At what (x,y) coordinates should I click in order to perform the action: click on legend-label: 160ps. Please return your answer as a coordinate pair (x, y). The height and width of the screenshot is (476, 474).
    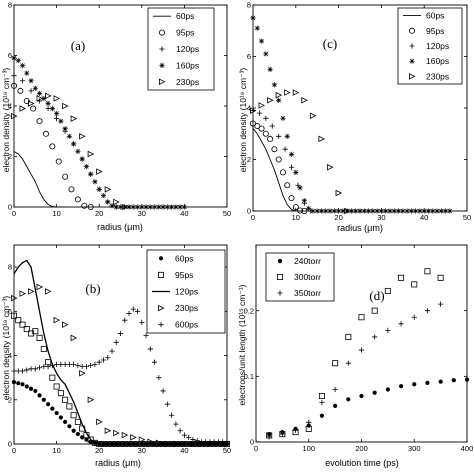
    Looking at the image, I should click on (437, 61).